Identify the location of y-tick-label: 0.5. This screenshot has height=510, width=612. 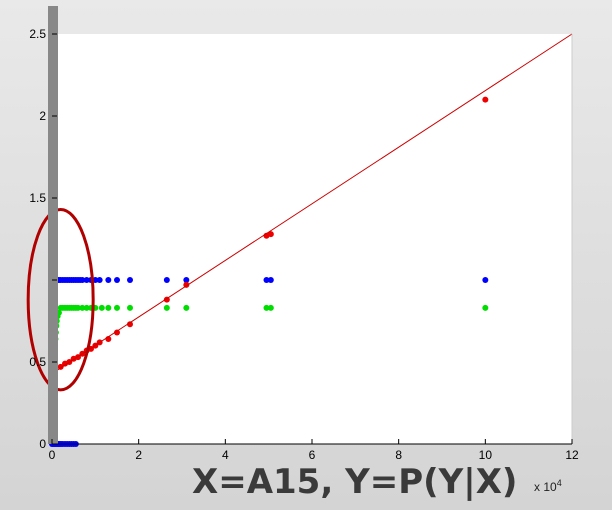
(37, 362).